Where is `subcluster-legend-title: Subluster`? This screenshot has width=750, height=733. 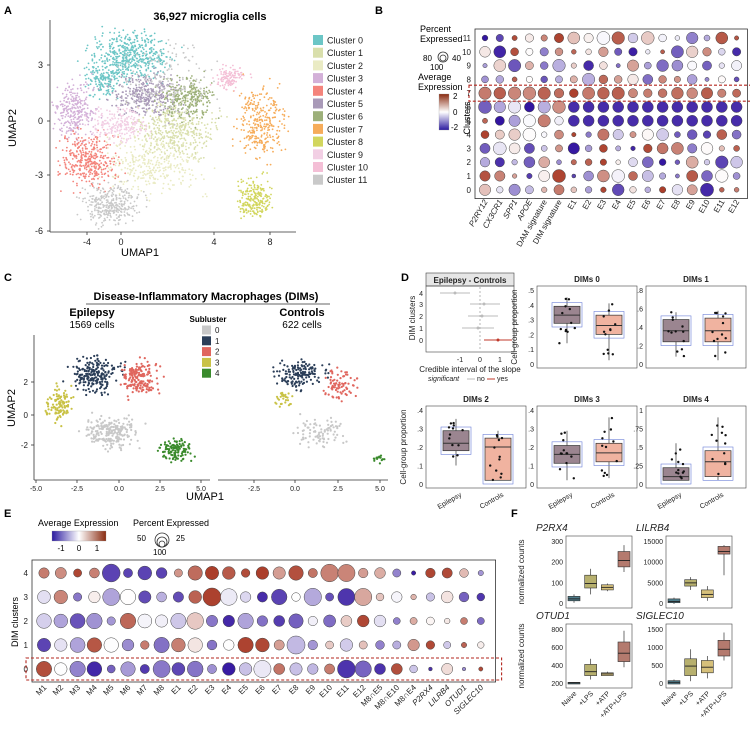 subcluster-legend-title: Subluster is located at coordinates (208, 319).